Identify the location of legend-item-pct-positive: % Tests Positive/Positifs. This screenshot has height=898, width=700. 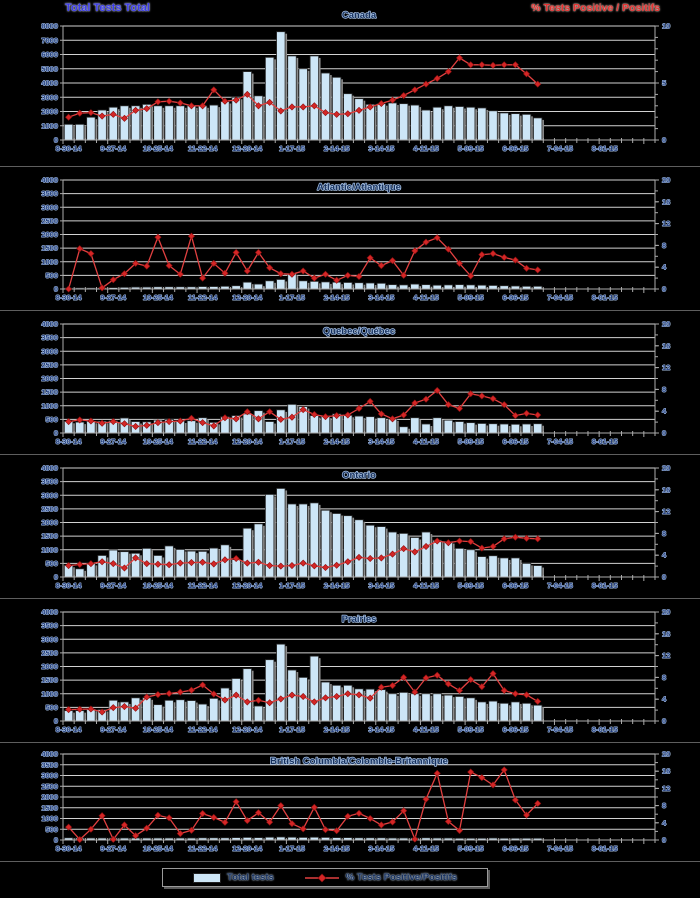
(380, 877).